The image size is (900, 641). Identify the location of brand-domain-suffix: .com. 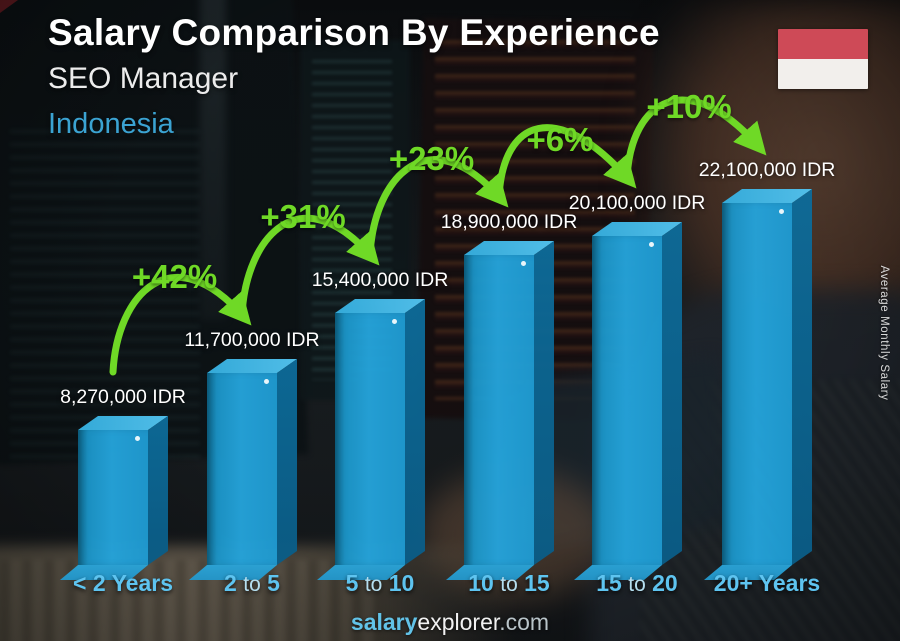
(524, 622).